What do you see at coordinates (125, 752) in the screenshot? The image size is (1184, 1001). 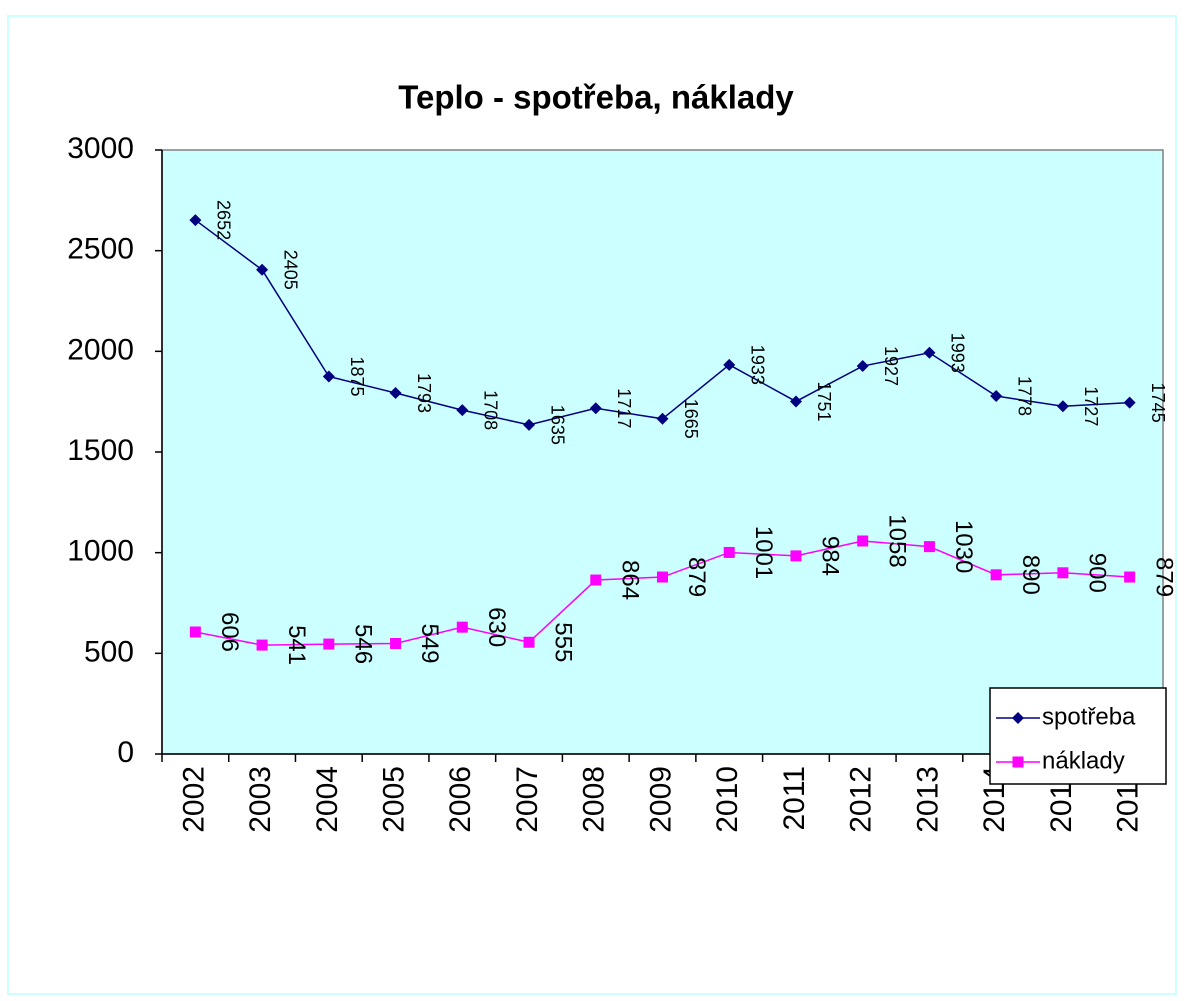 I see `y-tick-label: 0` at bounding box center [125, 752].